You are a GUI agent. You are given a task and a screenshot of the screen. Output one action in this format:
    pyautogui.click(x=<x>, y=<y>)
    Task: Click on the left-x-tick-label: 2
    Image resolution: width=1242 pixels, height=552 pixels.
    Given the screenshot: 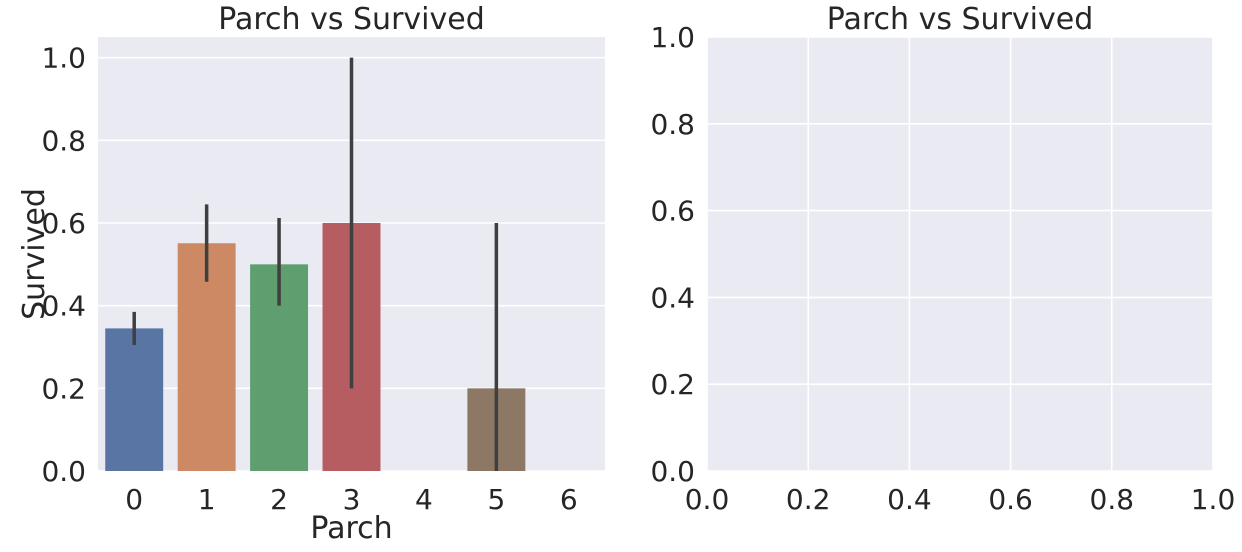 What is the action you would take?
    pyautogui.click(x=279, y=499)
    